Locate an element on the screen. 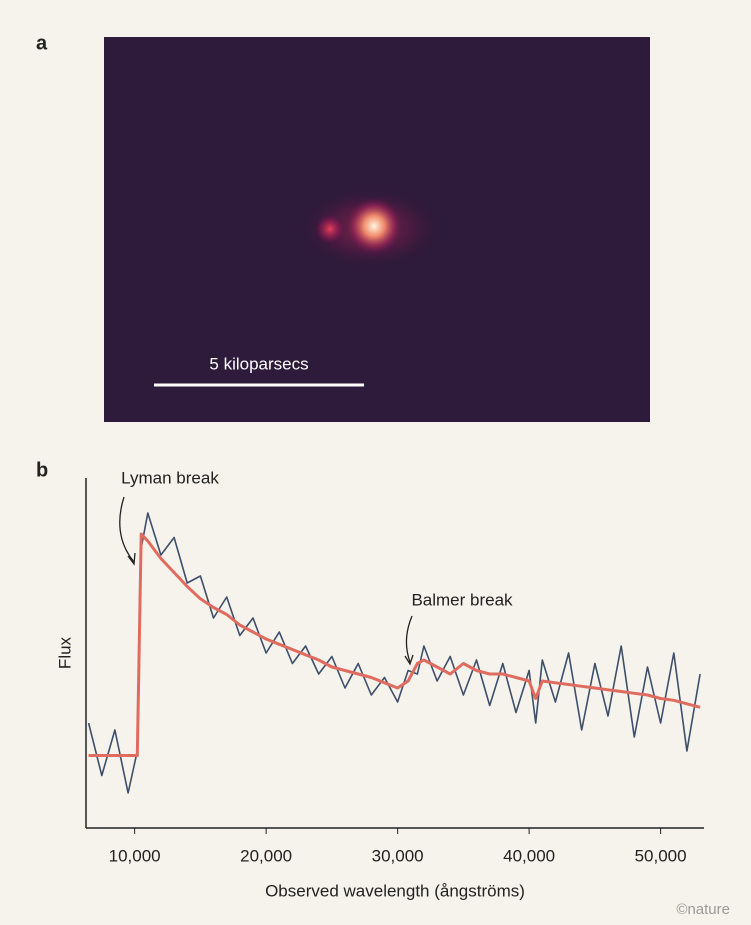 The height and width of the screenshot is (925, 751). x-axis-label: Observed wavelength (ångströms) is located at coordinates (395, 890).